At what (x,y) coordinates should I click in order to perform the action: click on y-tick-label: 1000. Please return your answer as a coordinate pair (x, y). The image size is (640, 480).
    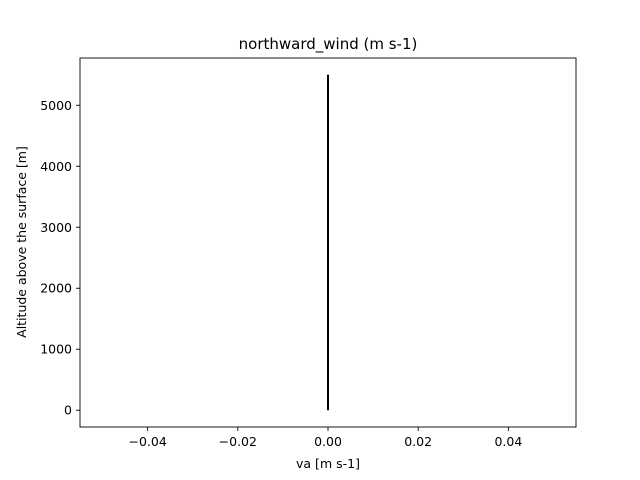
    Looking at the image, I should click on (56, 349).